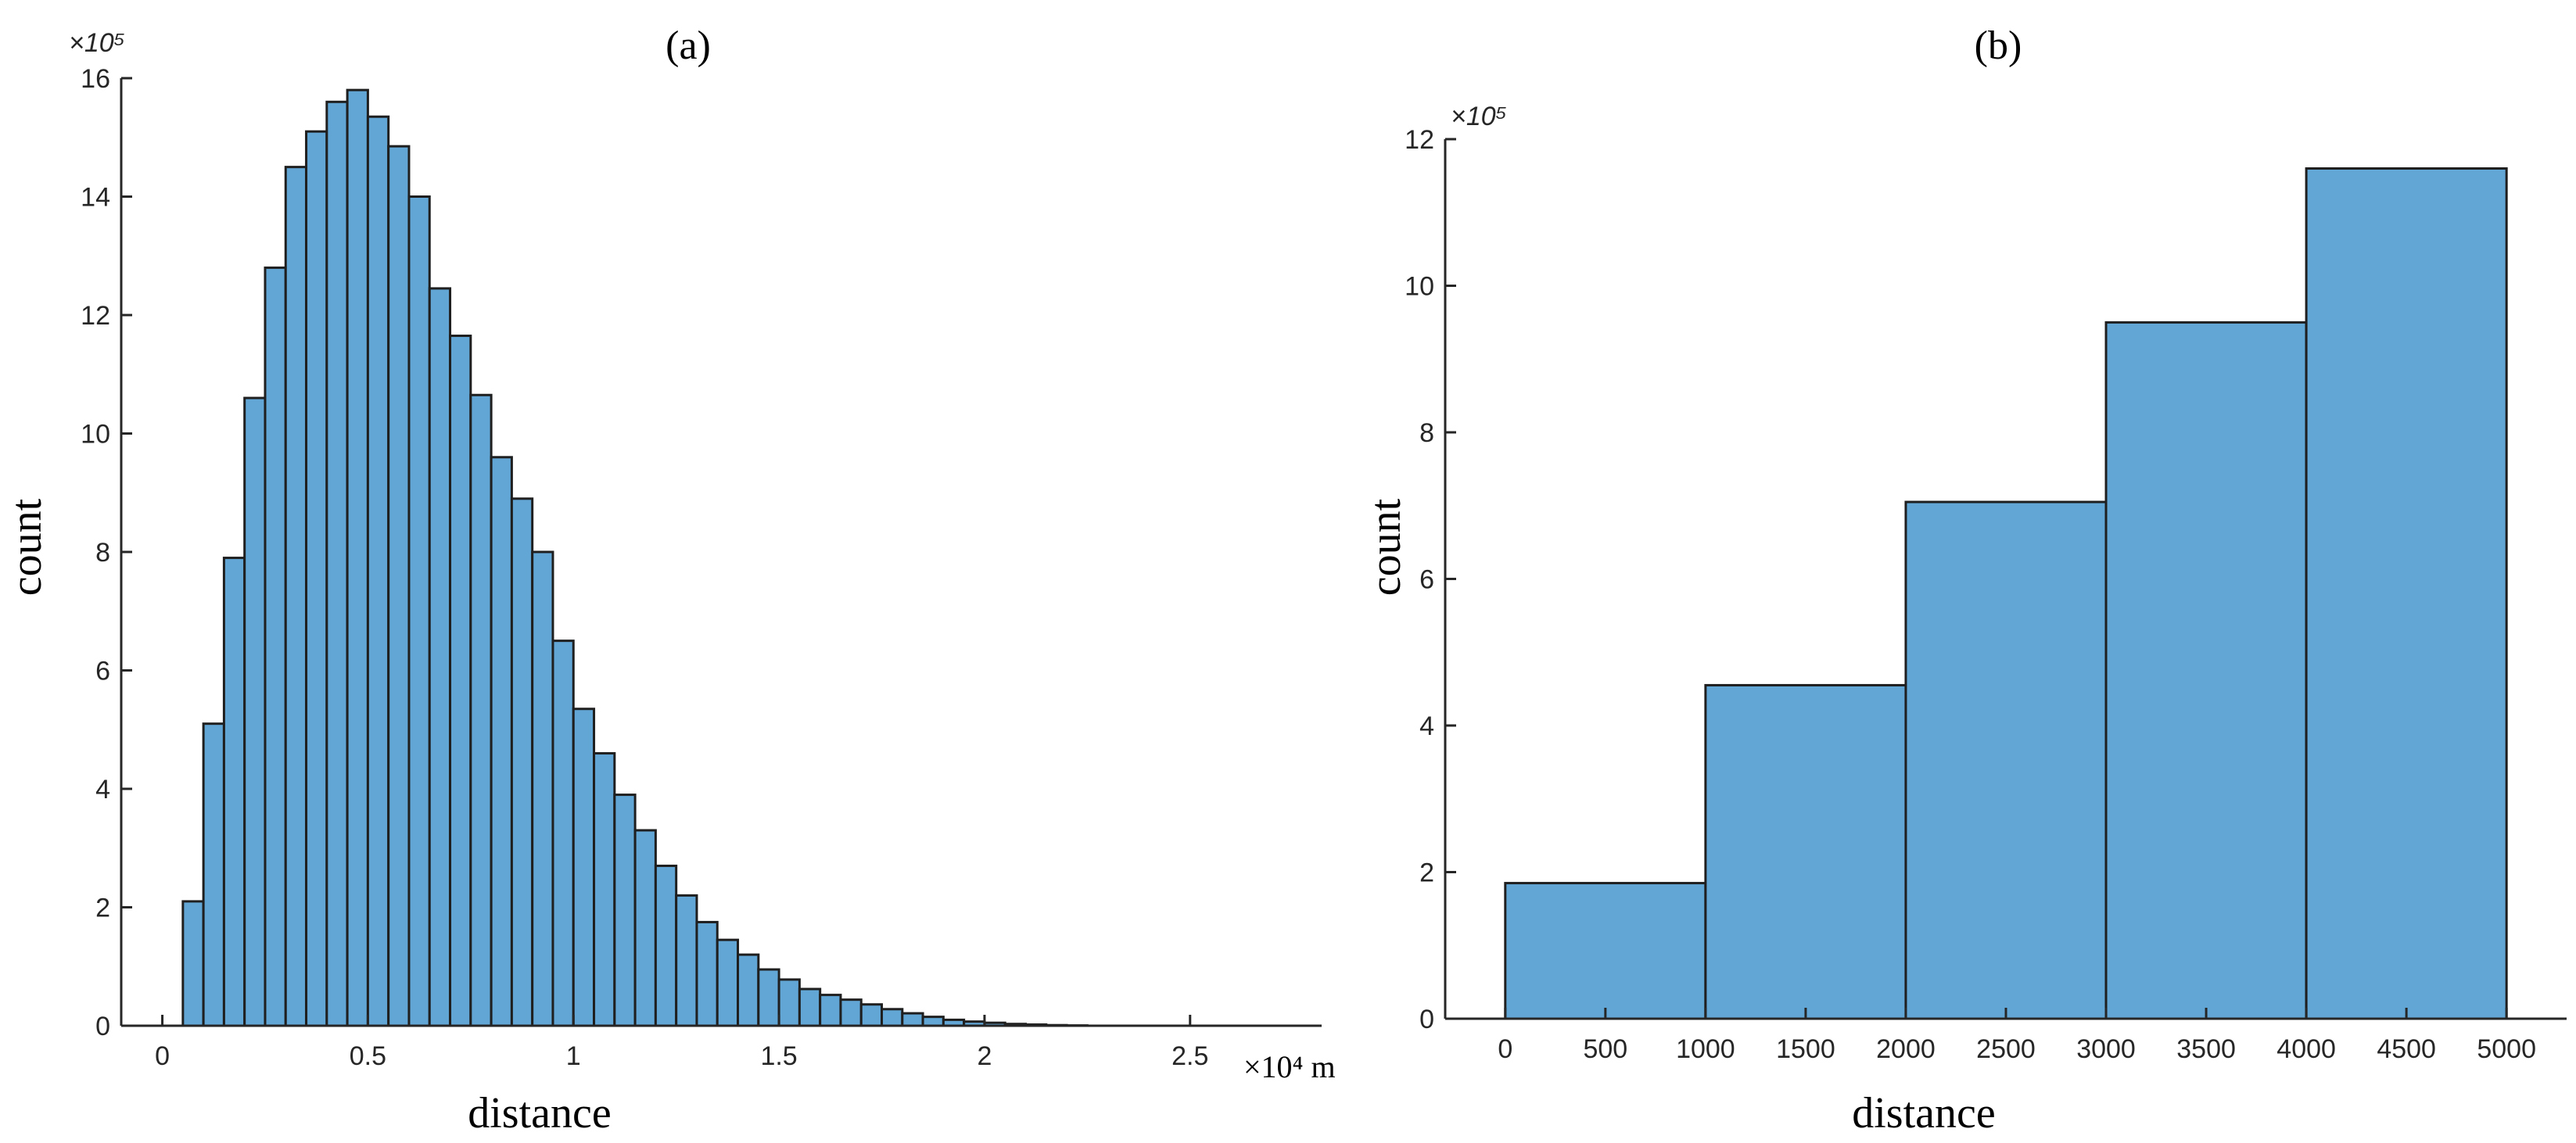 Image resolution: width=2576 pixels, height=1143 pixels. What do you see at coordinates (1505, 1049) in the screenshot?
I see `panel-b-x-tick-label: 0` at bounding box center [1505, 1049].